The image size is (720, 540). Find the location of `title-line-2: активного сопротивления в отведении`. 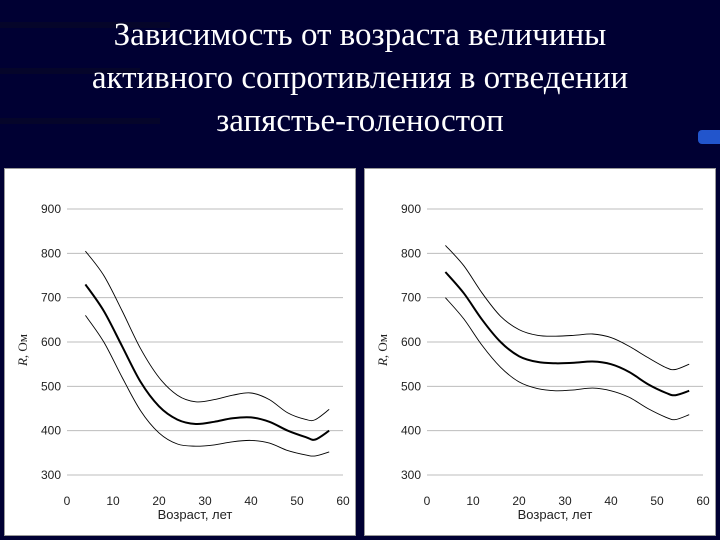

title-line-2: активного сопротивления в отведении is located at coordinates (360, 78).